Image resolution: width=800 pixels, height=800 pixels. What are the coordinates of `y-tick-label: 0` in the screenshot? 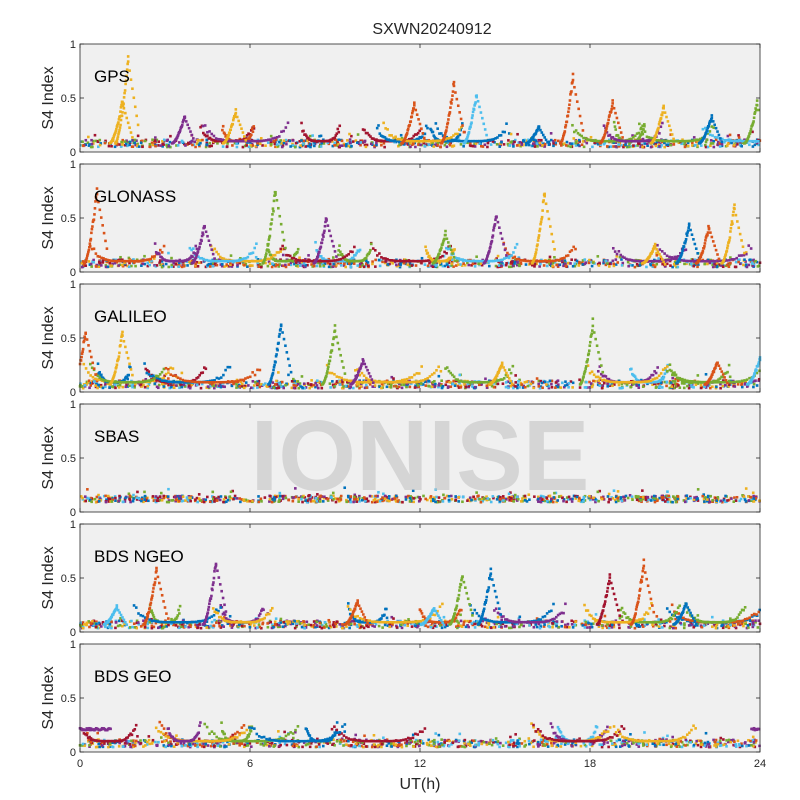 It's located at (73, 153).